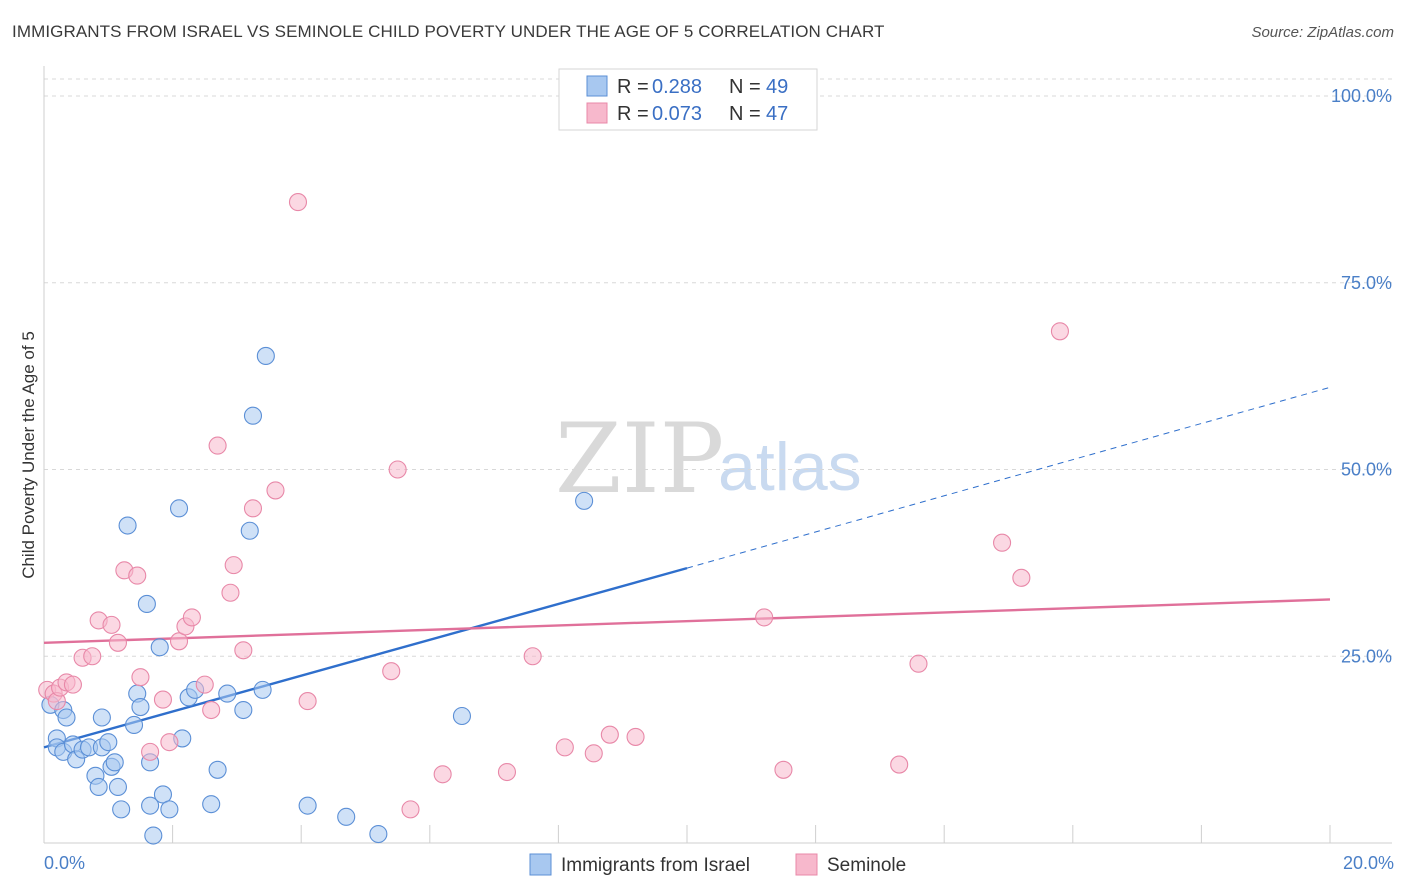  Describe the element at coordinates (1366, 656) in the screenshot. I see `y-tick-label-25: 25.0%` at that location.